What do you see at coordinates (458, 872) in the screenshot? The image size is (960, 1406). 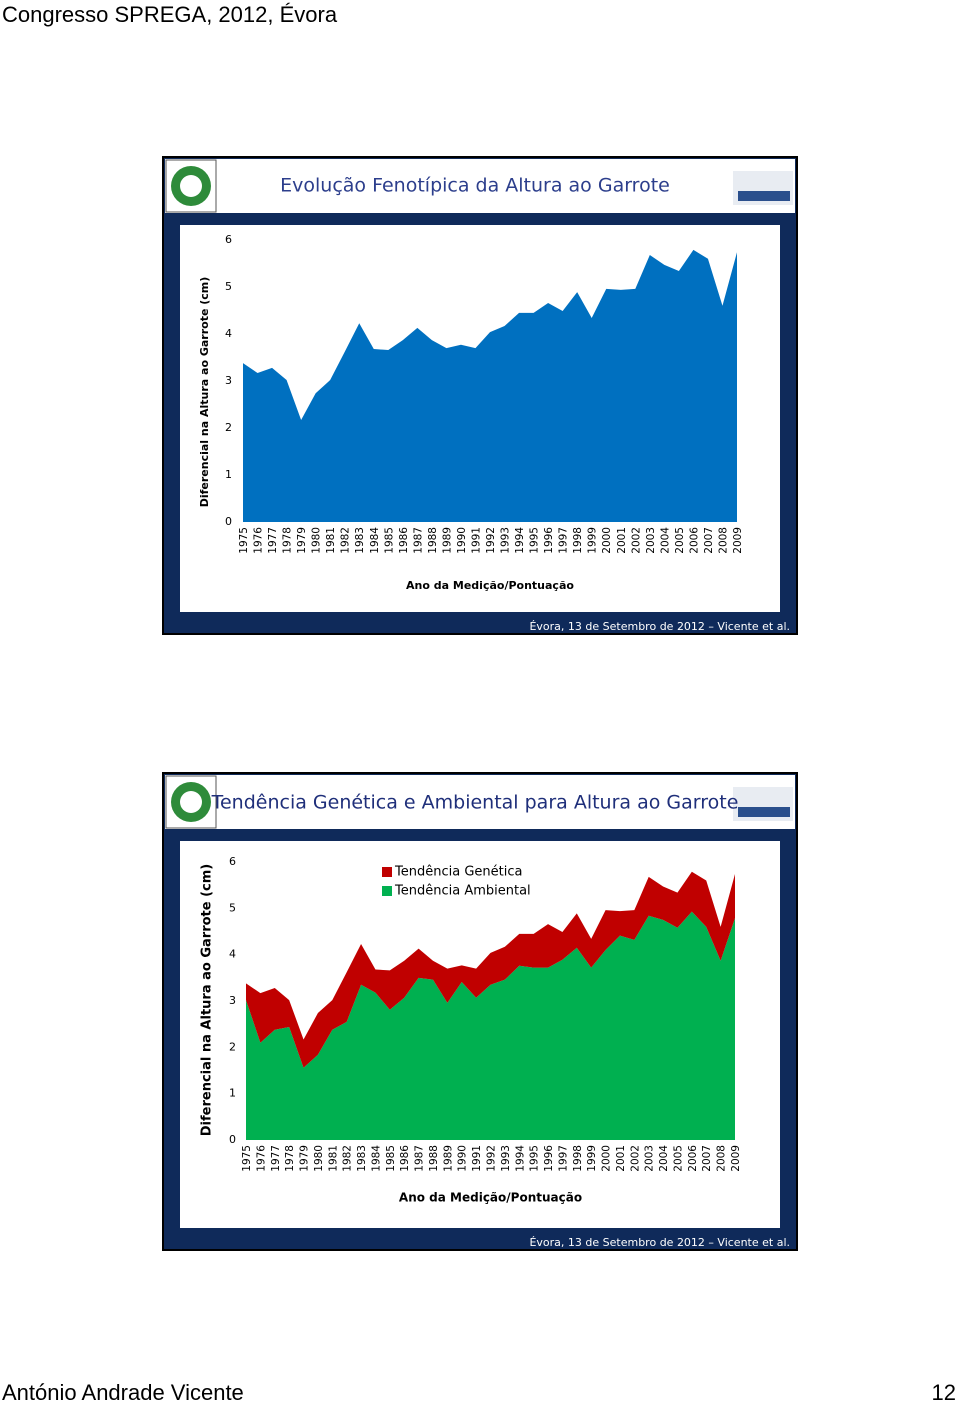 I see `legend-label: Tendência Genética` at bounding box center [458, 872].